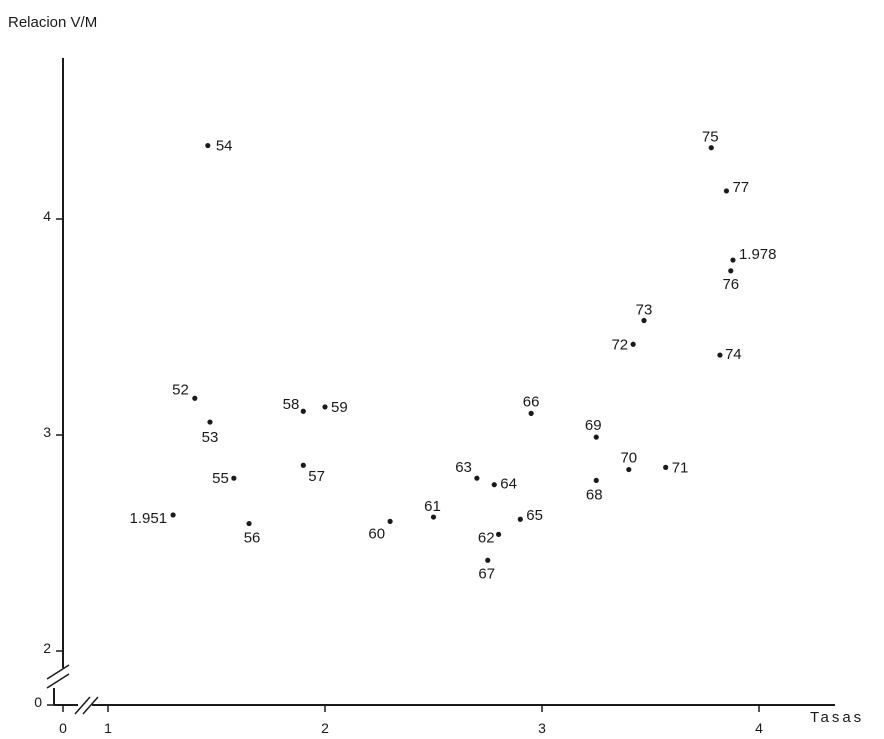 This screenshot has height=739, width=884. Describe the element at coordinates (325, 728) in the screenshot. I see `x-tick-label: 2` at that location.